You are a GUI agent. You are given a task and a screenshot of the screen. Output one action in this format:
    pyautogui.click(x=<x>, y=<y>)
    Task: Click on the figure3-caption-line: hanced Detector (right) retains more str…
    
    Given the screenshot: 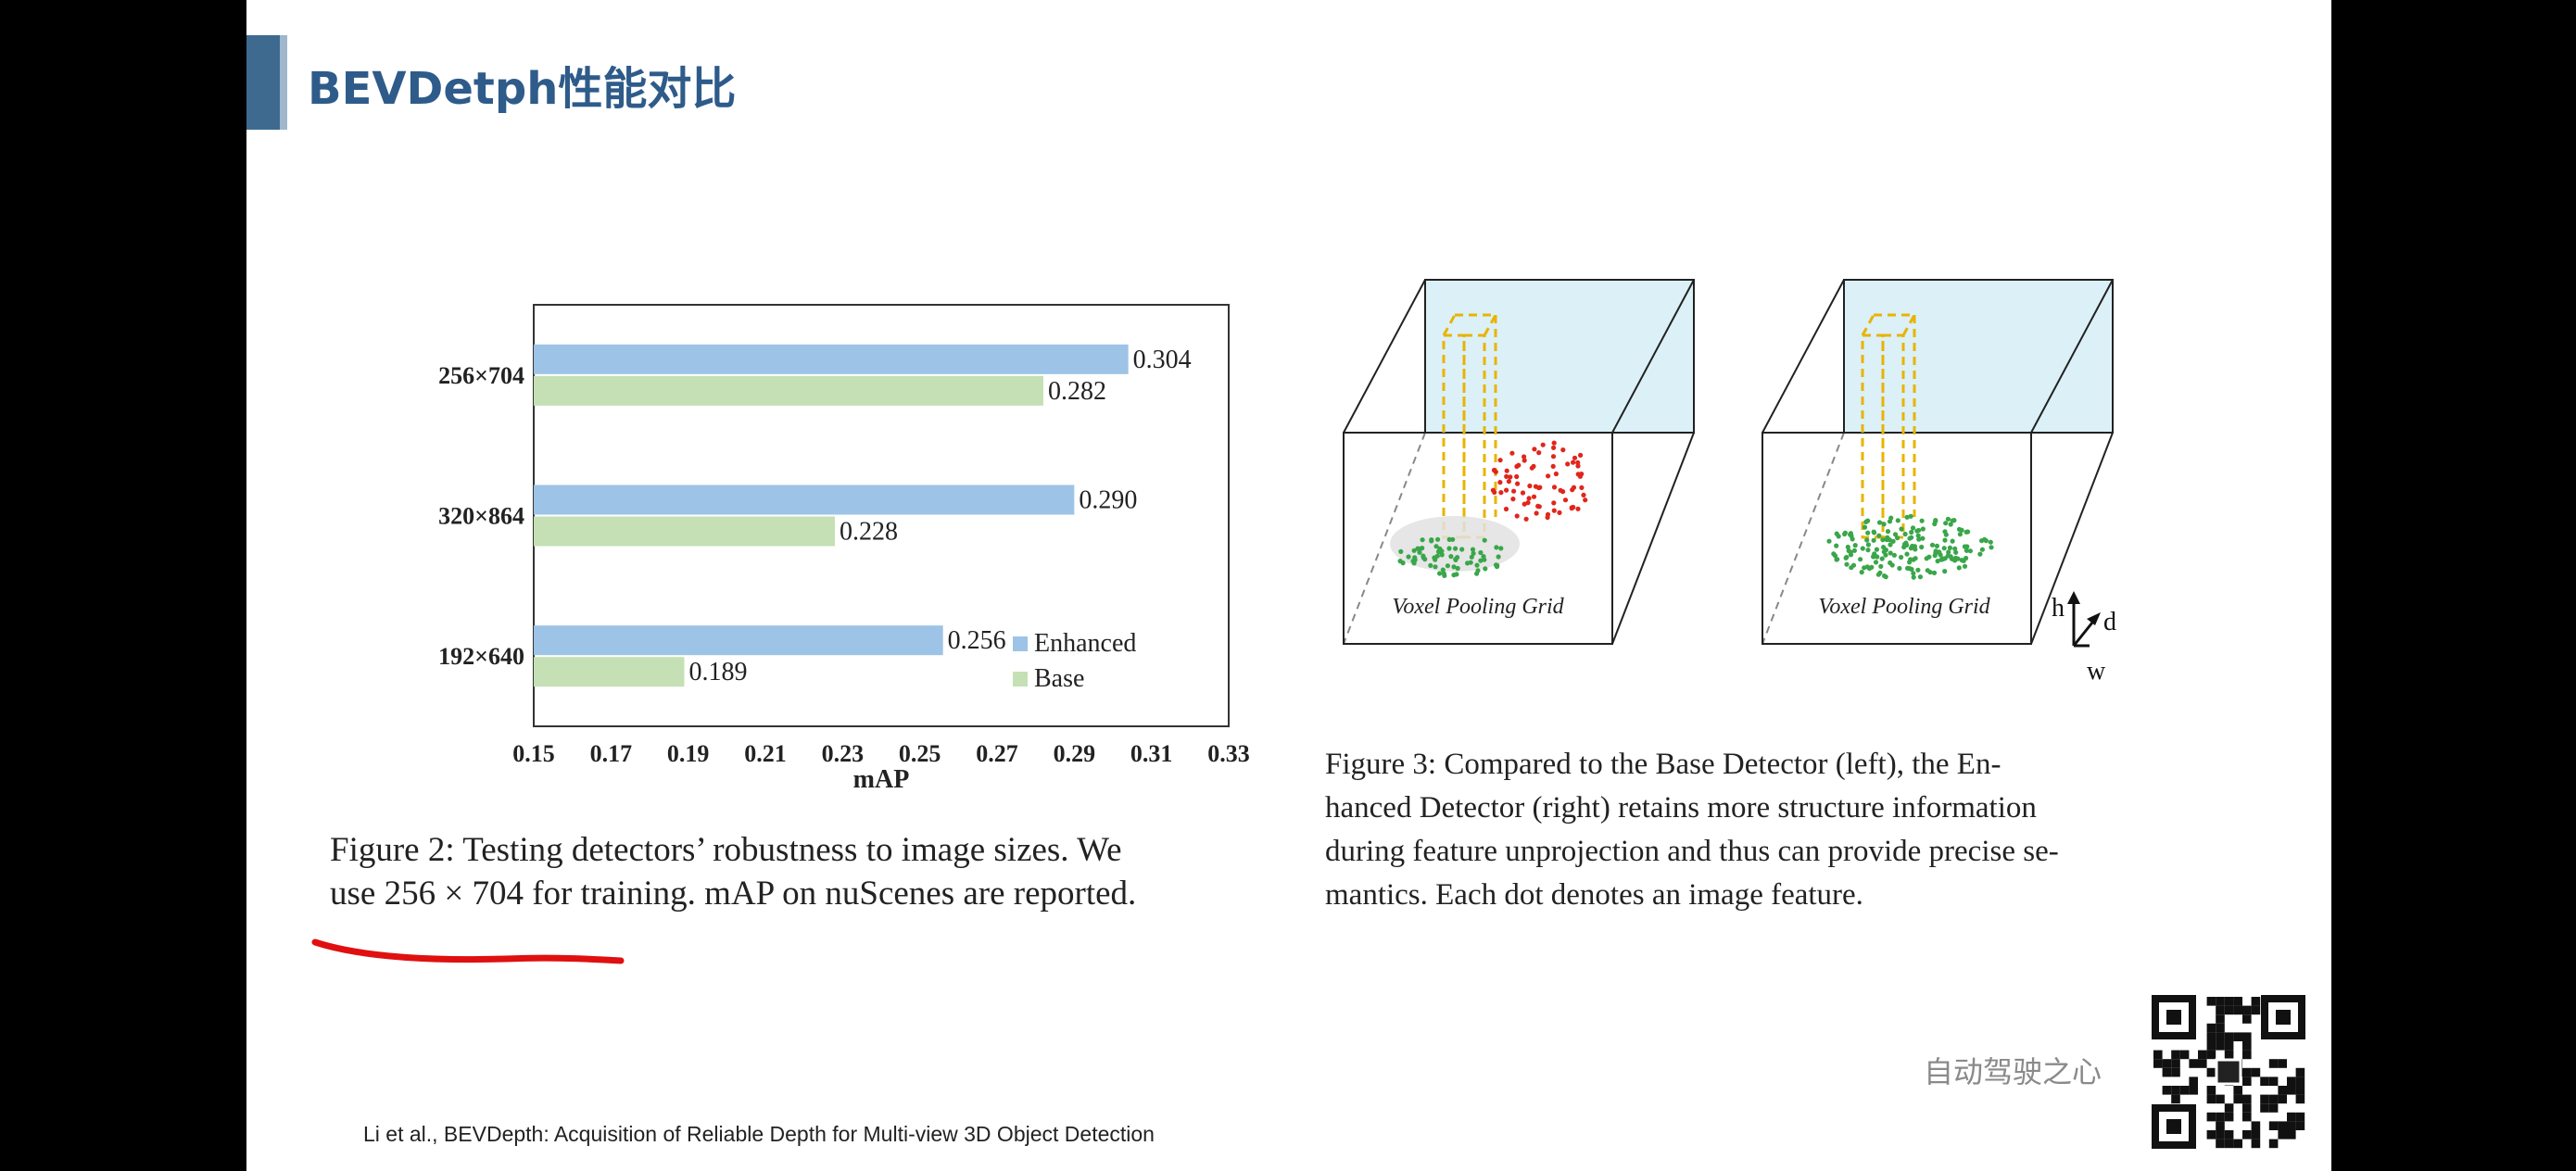 What is the action you would take?
    pyautogui.click(x=1681, y=808)
    